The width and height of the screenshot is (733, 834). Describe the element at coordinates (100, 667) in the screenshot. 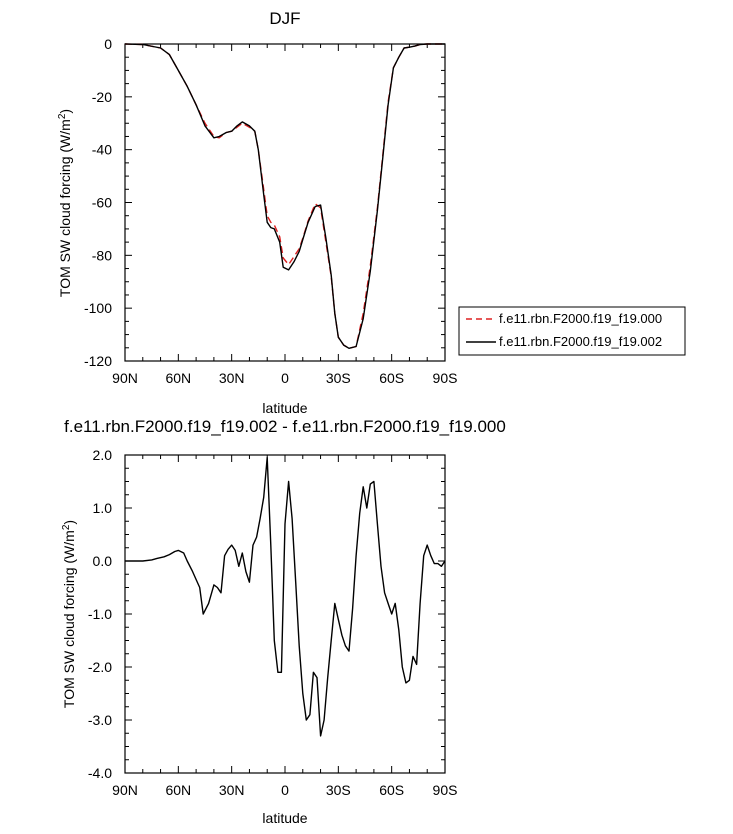

I see `y-tick-label: -2.0` at that location.